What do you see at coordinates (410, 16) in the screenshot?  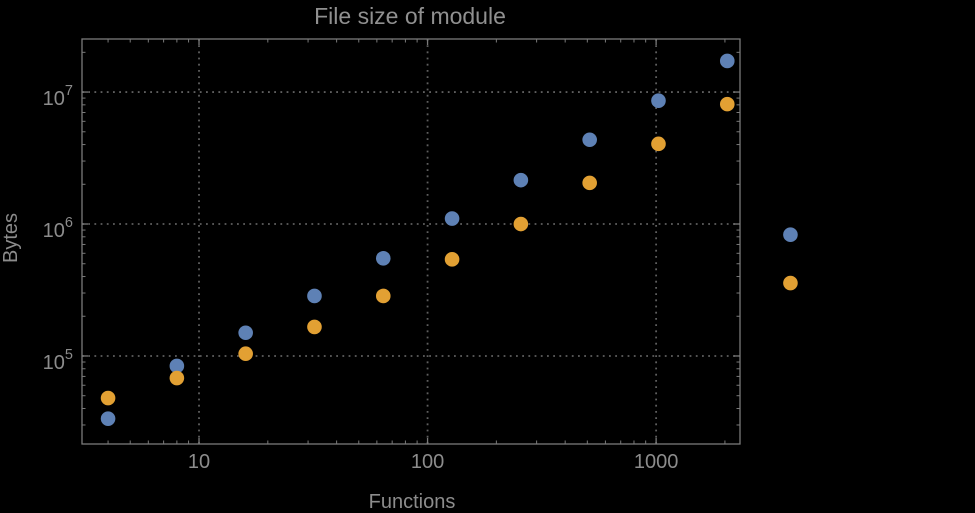 I see `chart-title: File size of module` at bounding box center [410, 16].